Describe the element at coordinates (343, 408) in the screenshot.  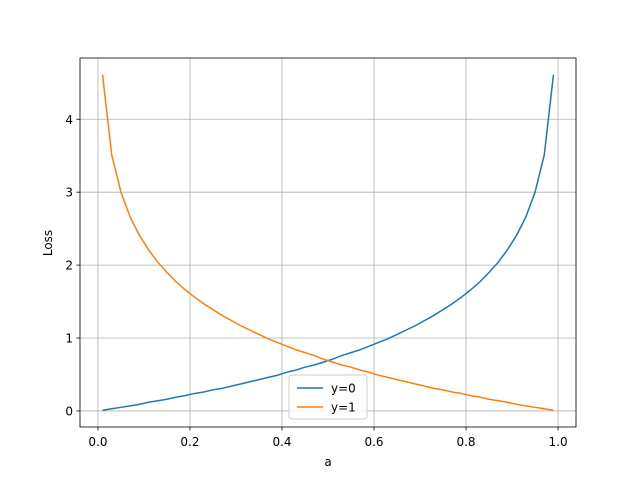
I see `legend-label: y=1` at that location.